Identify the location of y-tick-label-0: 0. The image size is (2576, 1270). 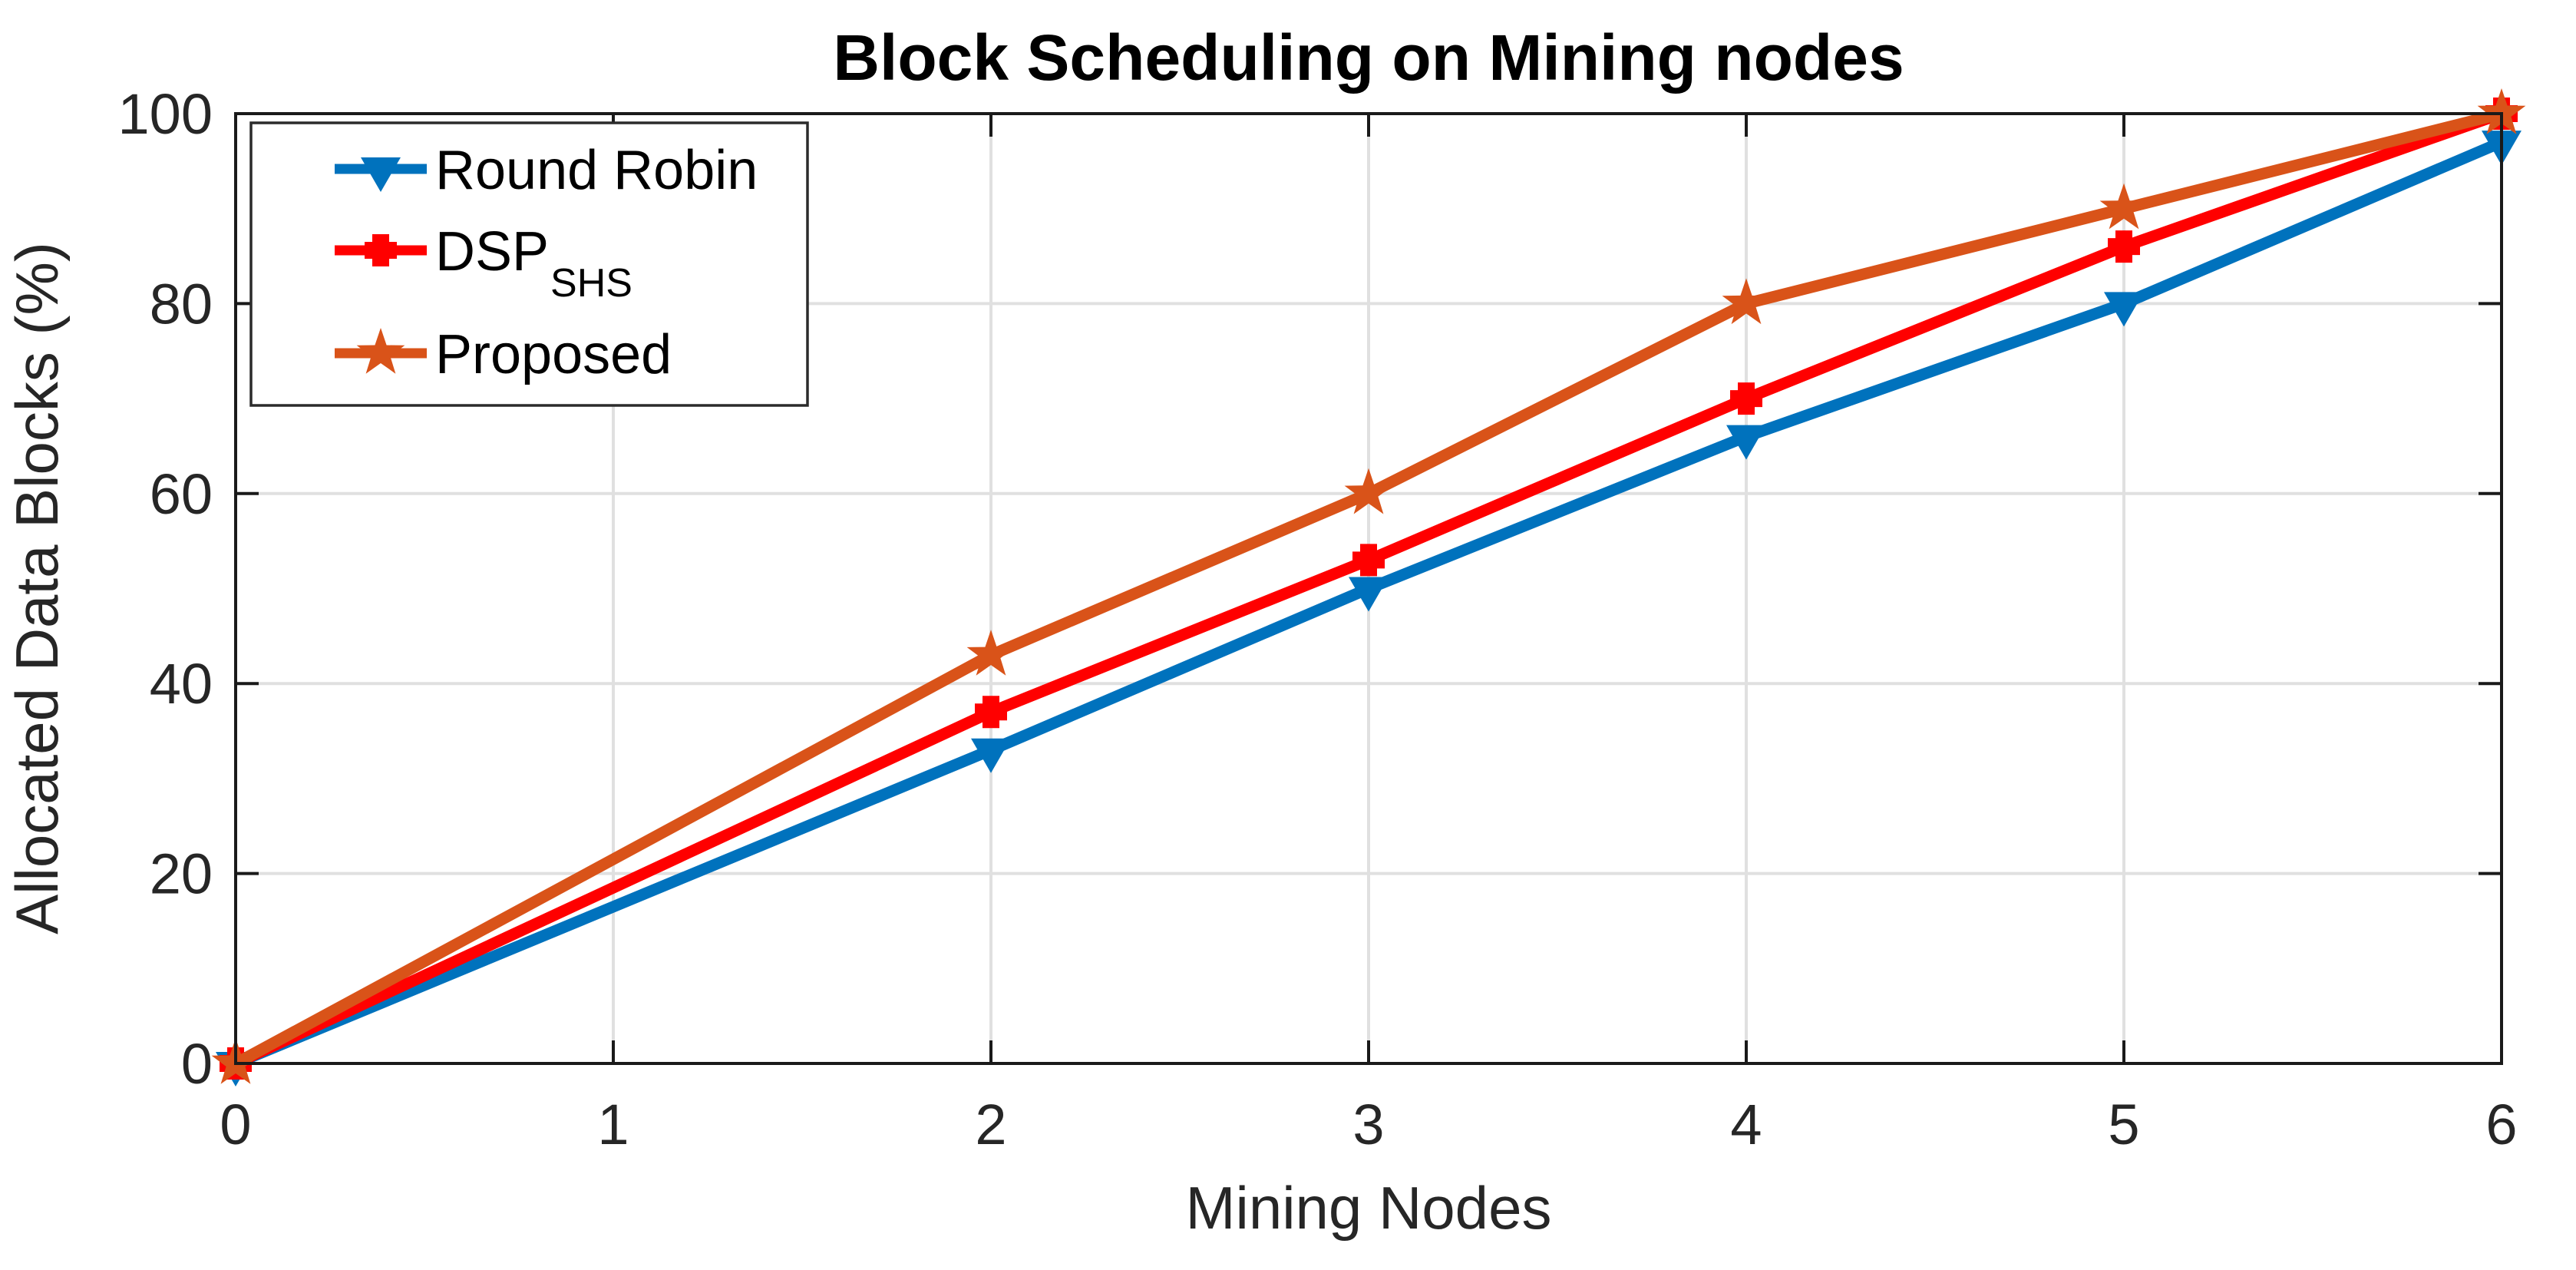
(197, 1064).